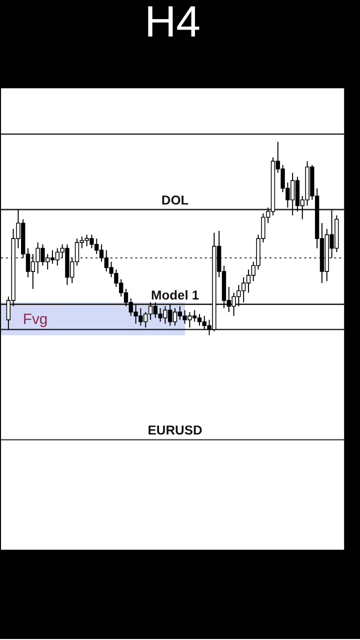  What do you see at coordinates (172, 23) in the screenshot?
I see `chart-title: H4` at bounding box center [172, 23].